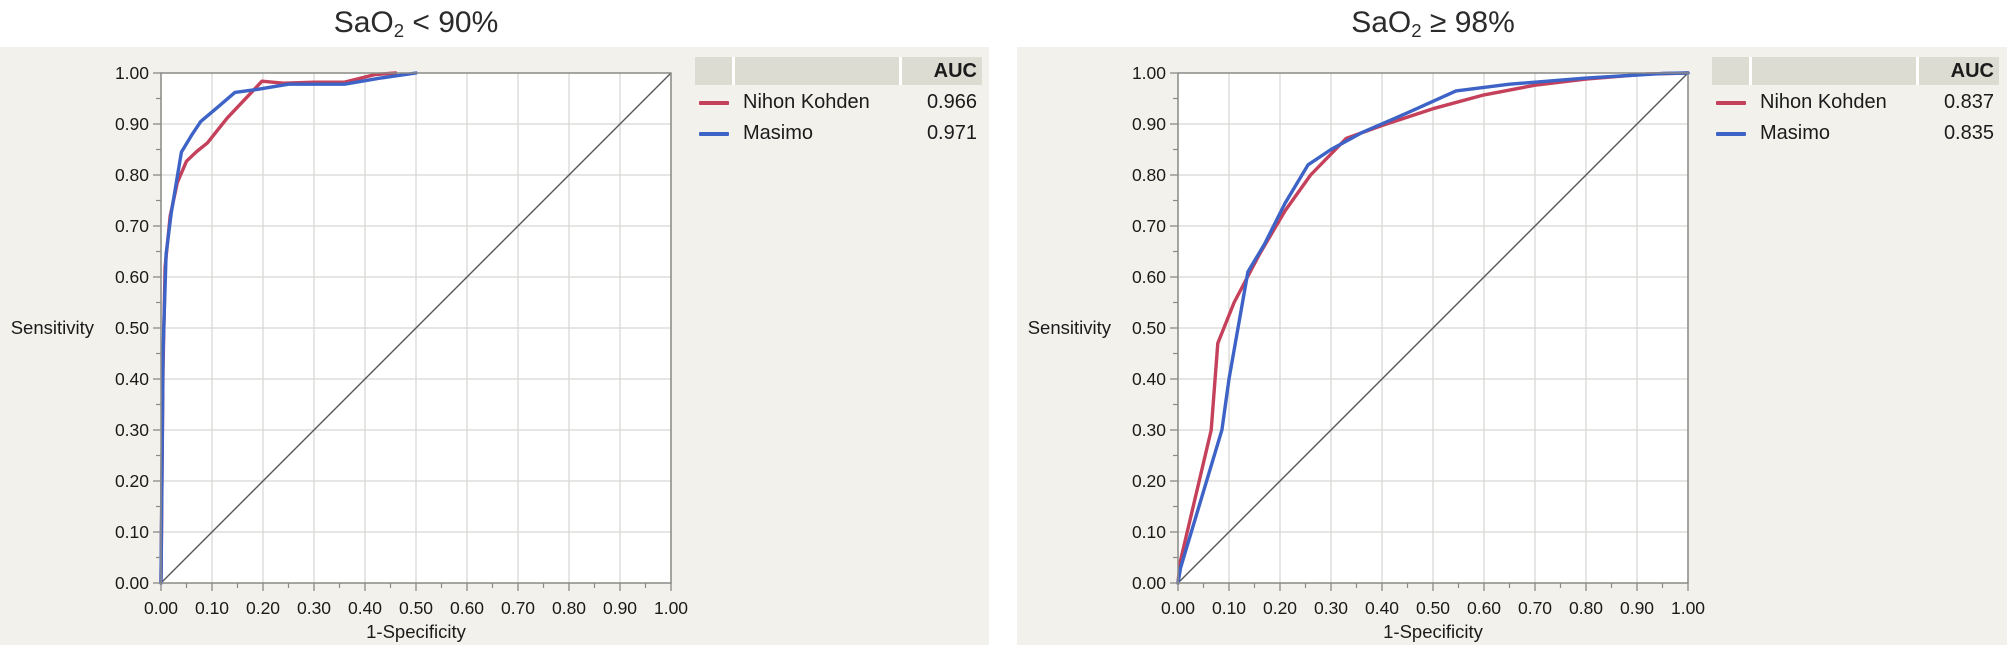 The height and width of the screenshot is (657, 2007). I want to click on roc-curve-masimo, so click(288, 328).